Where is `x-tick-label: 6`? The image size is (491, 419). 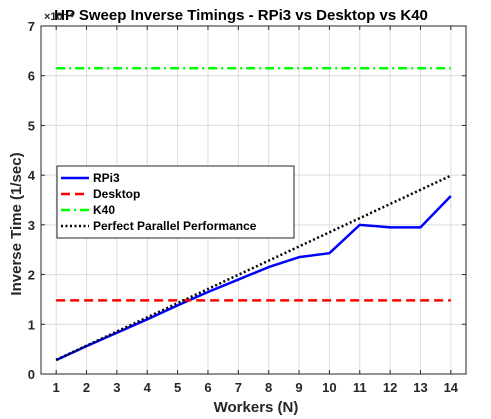
x-tick-label: 6 is located at coordinates (207, 387).